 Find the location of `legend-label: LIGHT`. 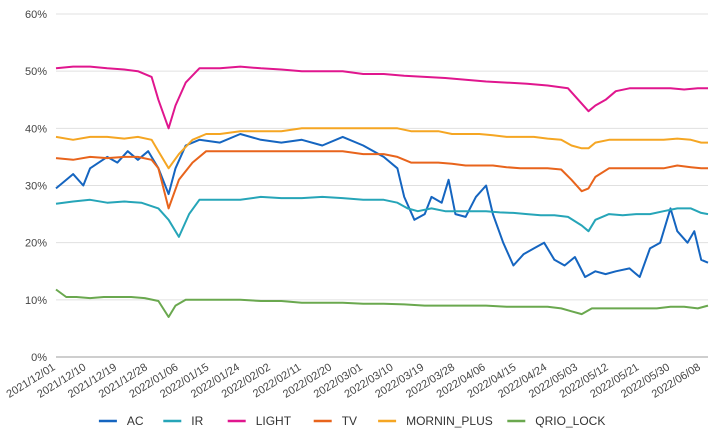

legend-label: LIGHT is located at coordinates (274, 421).